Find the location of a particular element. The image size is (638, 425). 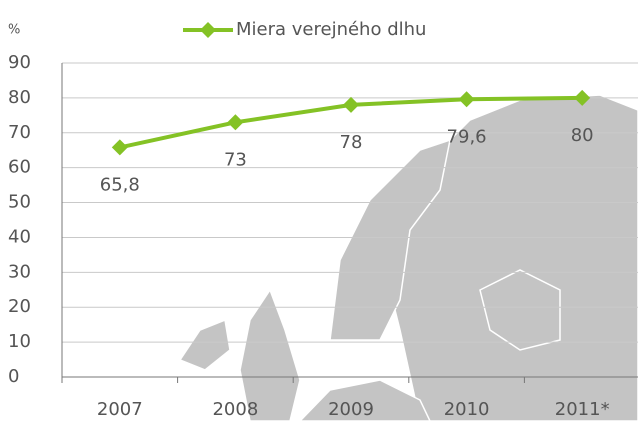

y-tick-label: 60 is located at coordinates (19, 167).